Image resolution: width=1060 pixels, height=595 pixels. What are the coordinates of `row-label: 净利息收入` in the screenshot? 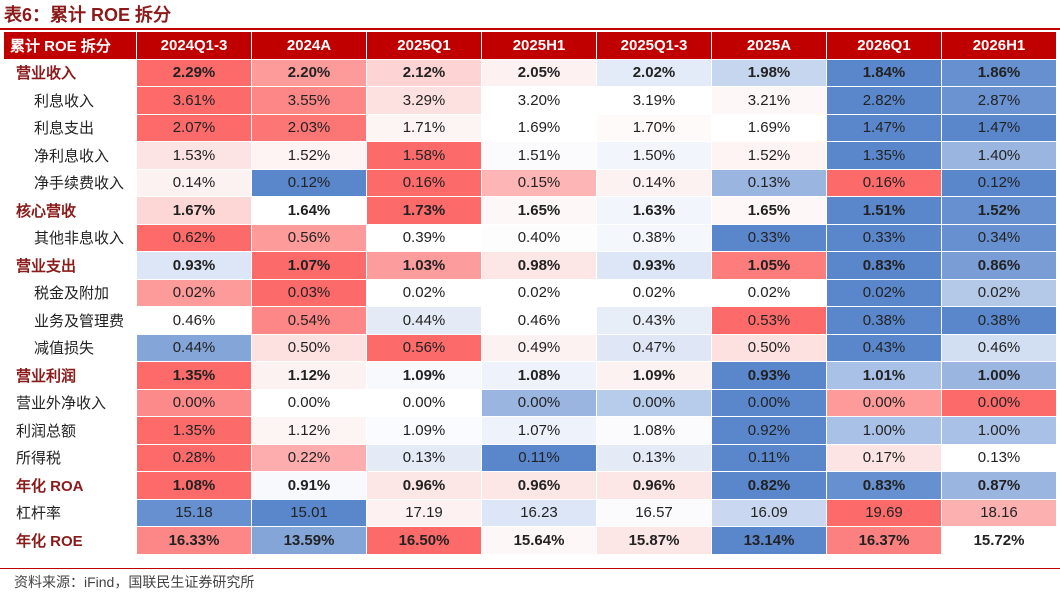 It's located at (70, 155).